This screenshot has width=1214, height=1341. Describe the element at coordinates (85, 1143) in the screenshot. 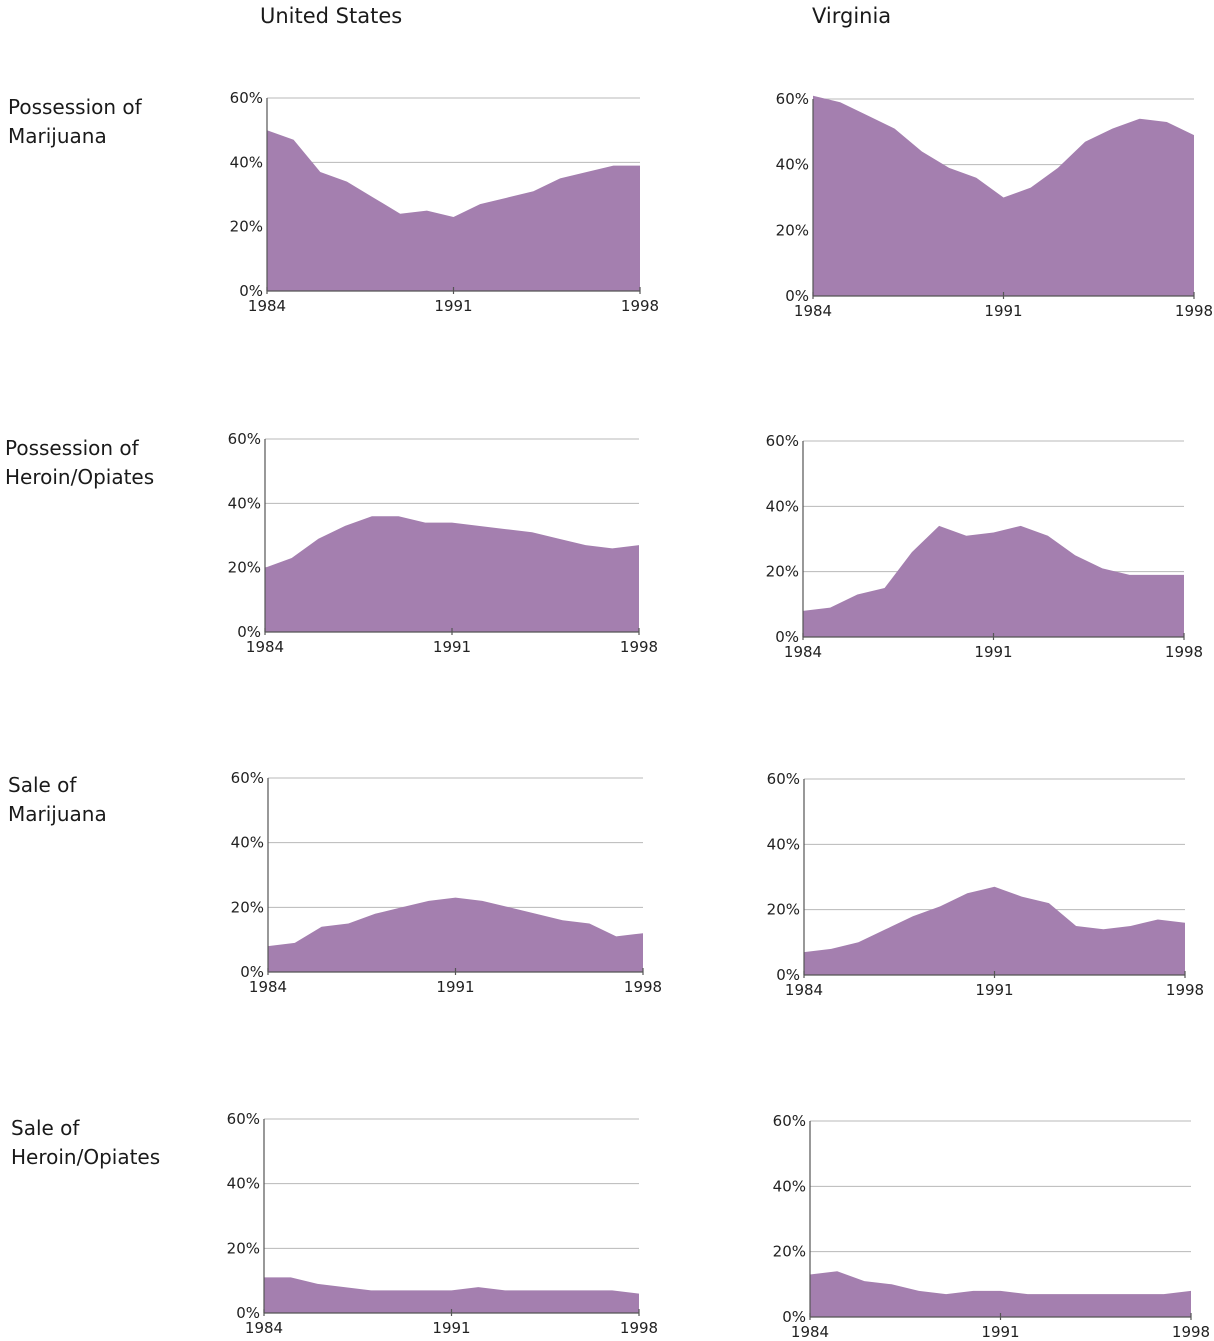

I see `row-label-sale-heroin: Sale of Heroin/Opiates` at that location.